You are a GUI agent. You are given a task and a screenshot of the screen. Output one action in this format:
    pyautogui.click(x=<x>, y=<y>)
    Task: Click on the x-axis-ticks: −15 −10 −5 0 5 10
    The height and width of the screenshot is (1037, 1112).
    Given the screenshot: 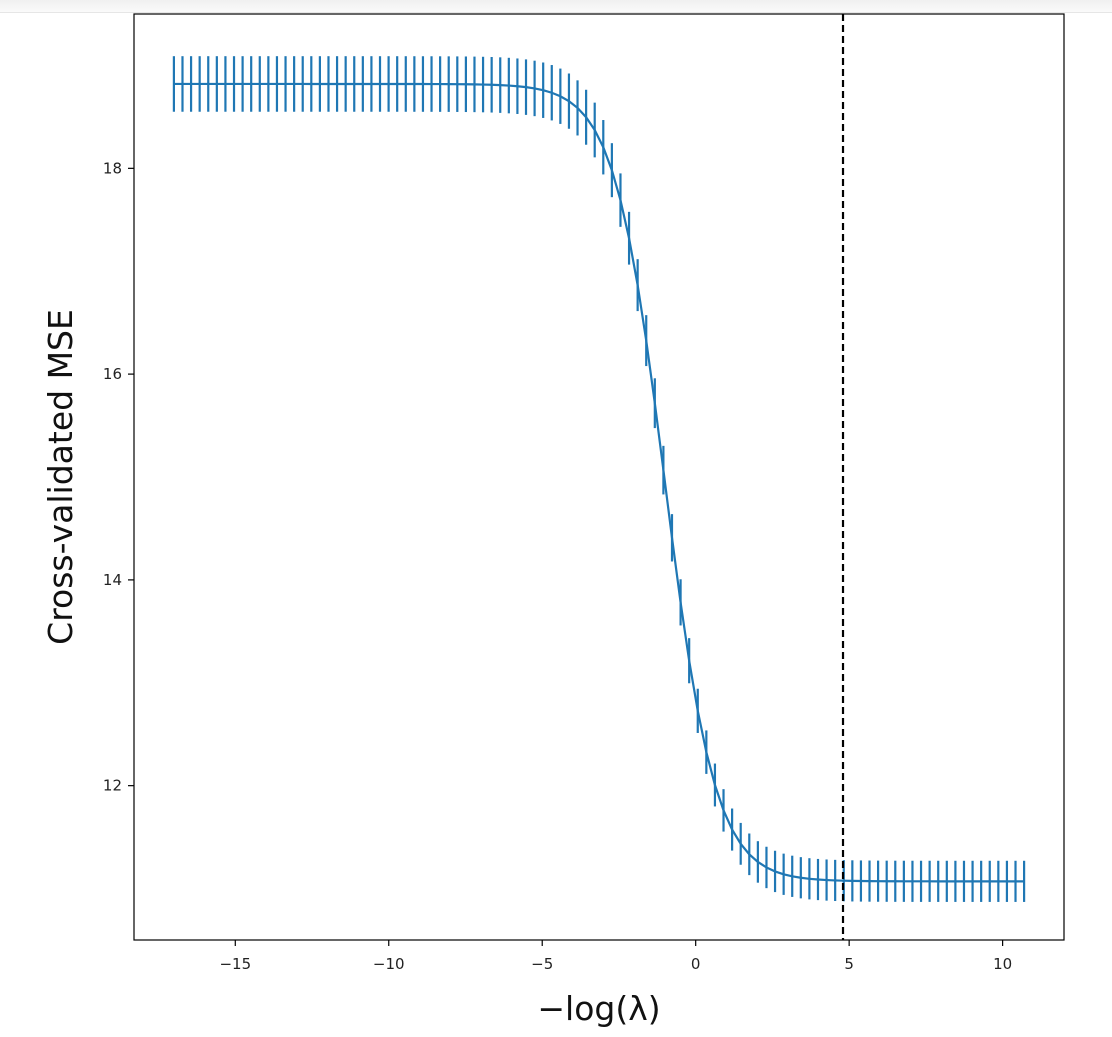 What is the action you would take?
    pyautogui.click(x=615, y=956)
    